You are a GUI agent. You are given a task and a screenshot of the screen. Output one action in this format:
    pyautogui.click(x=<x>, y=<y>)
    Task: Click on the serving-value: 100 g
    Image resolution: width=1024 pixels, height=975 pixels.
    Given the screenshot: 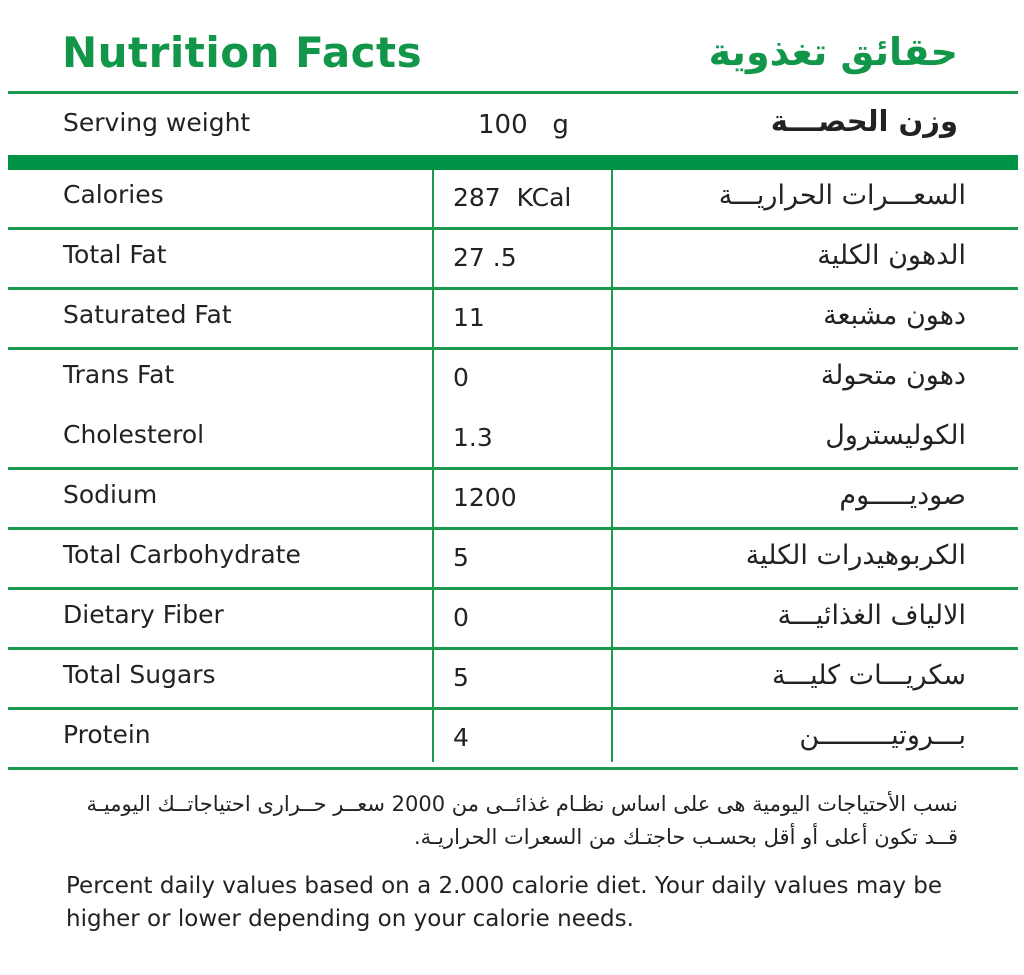 What is the action you would take?
    pyautogui.click(x=523, y=125)
    